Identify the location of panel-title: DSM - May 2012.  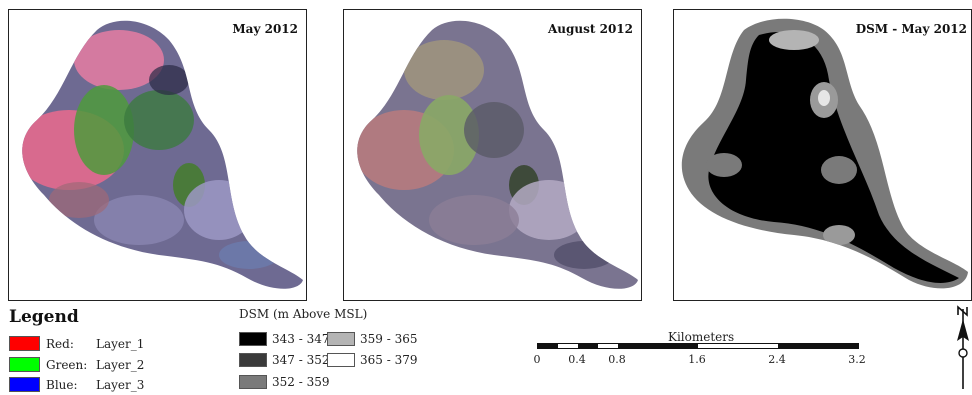
(911, 29).